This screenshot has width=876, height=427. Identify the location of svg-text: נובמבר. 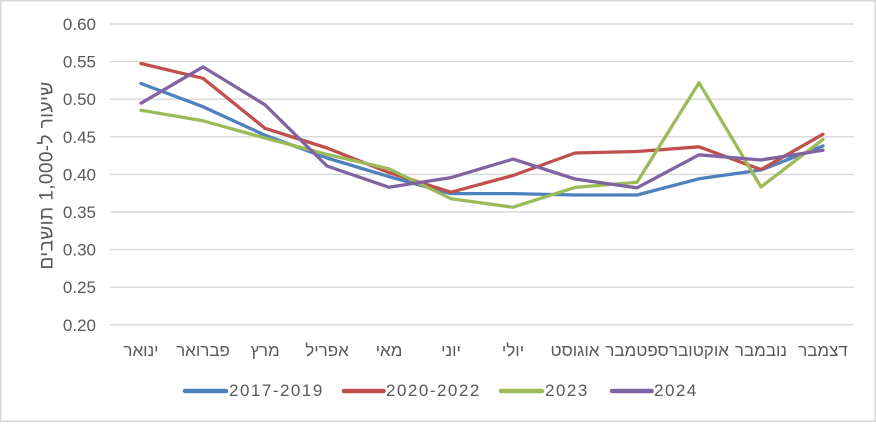
(761, 350).